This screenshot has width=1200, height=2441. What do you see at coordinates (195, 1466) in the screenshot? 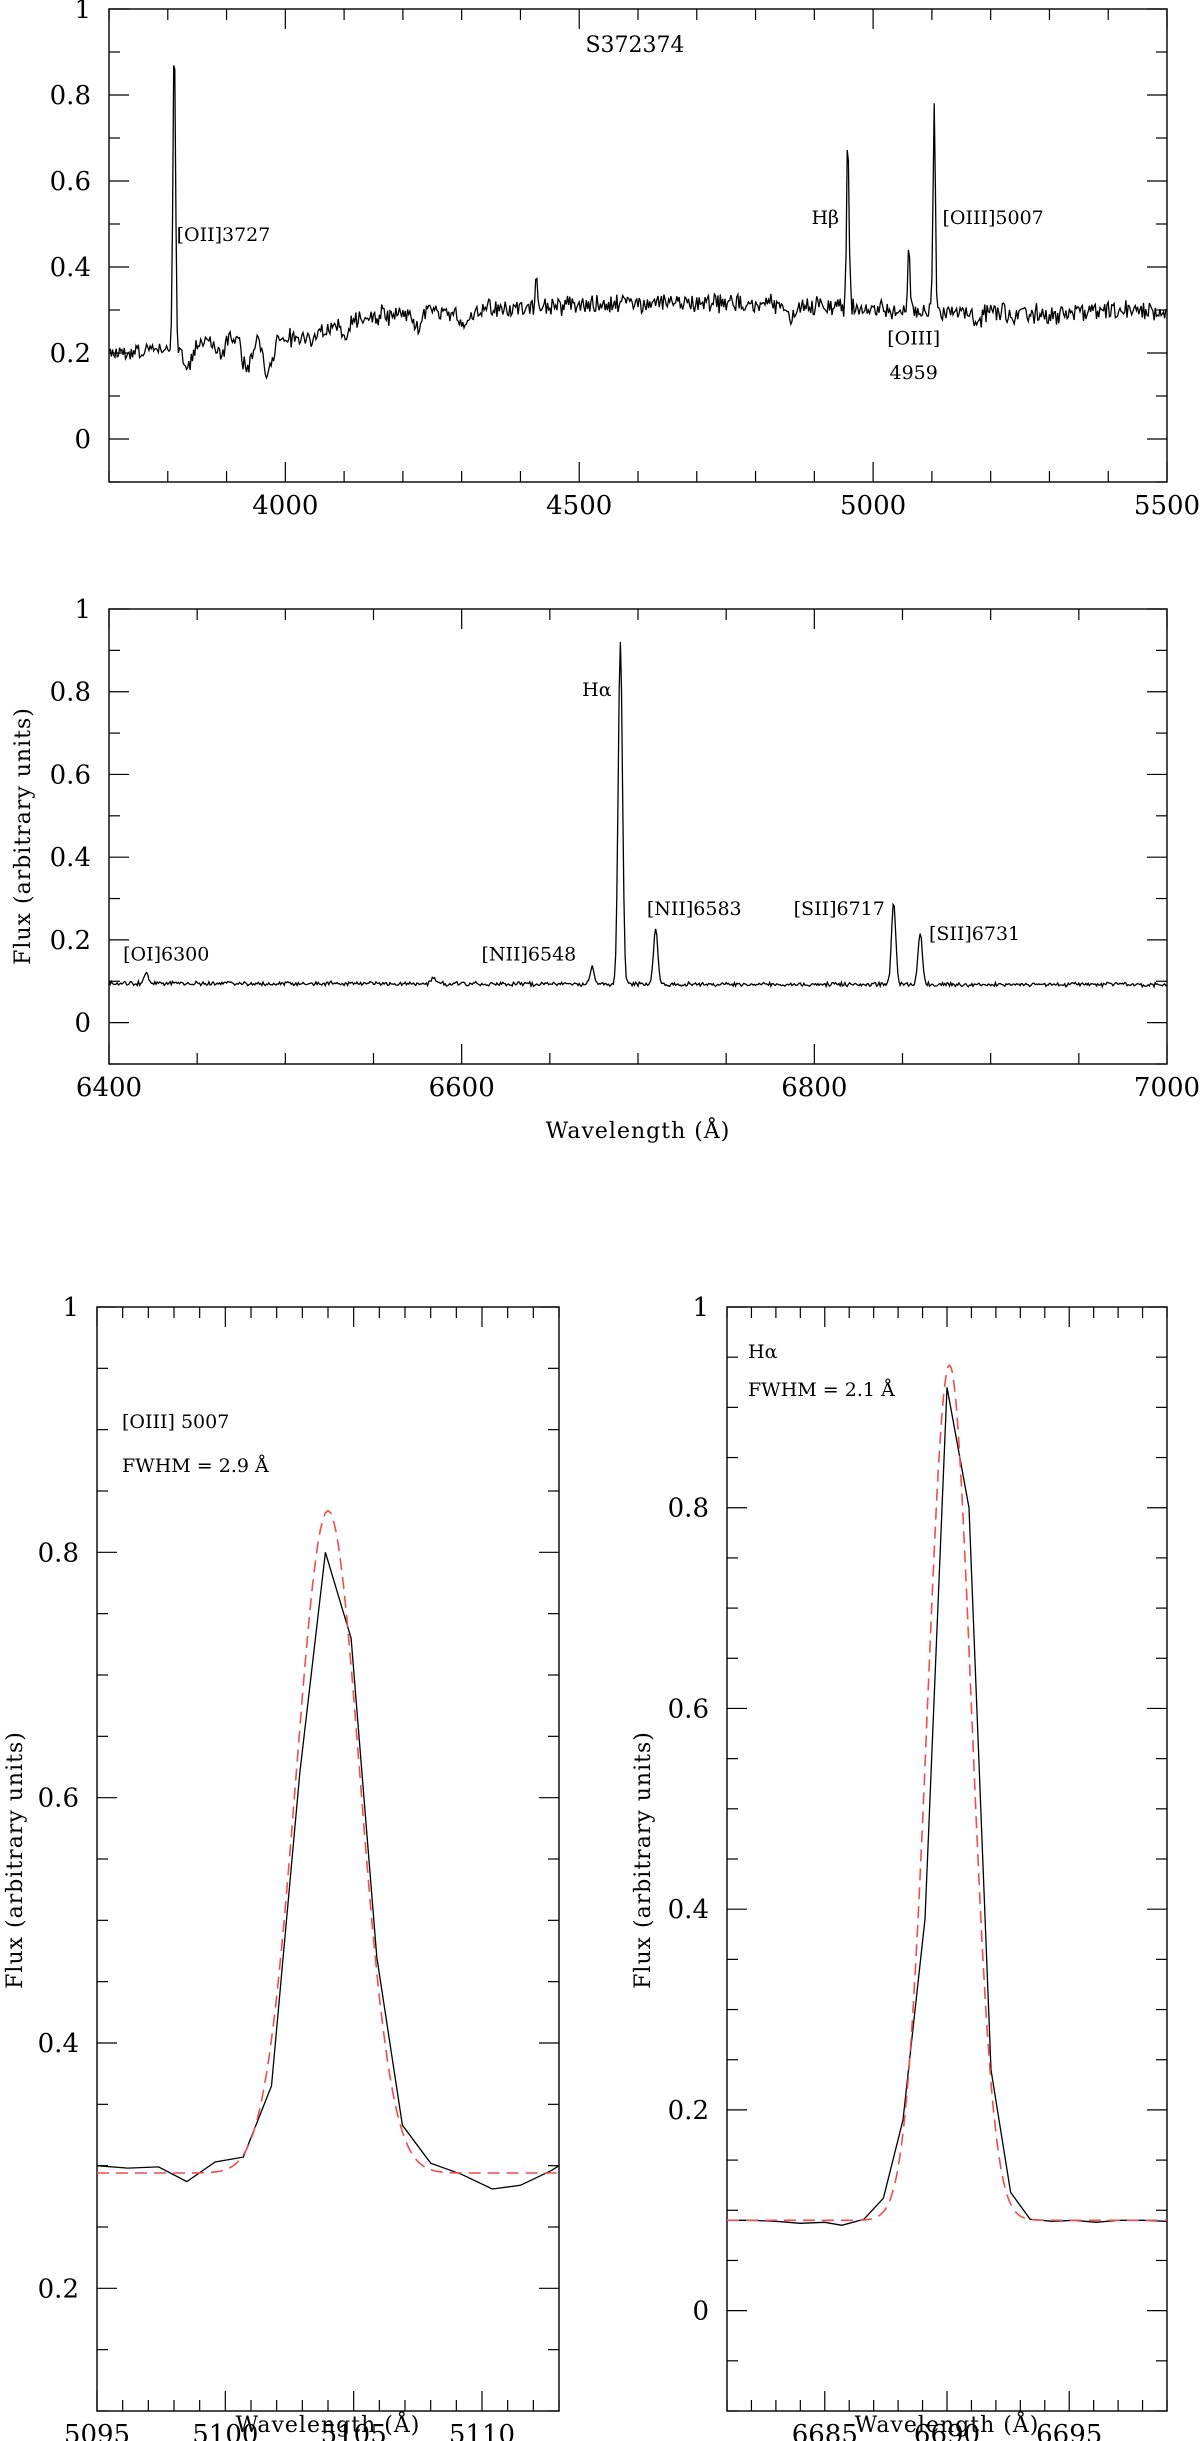
I see `fwhm-annotation: FWHM = 2.9 Å` at bounding box center [195, 1466].